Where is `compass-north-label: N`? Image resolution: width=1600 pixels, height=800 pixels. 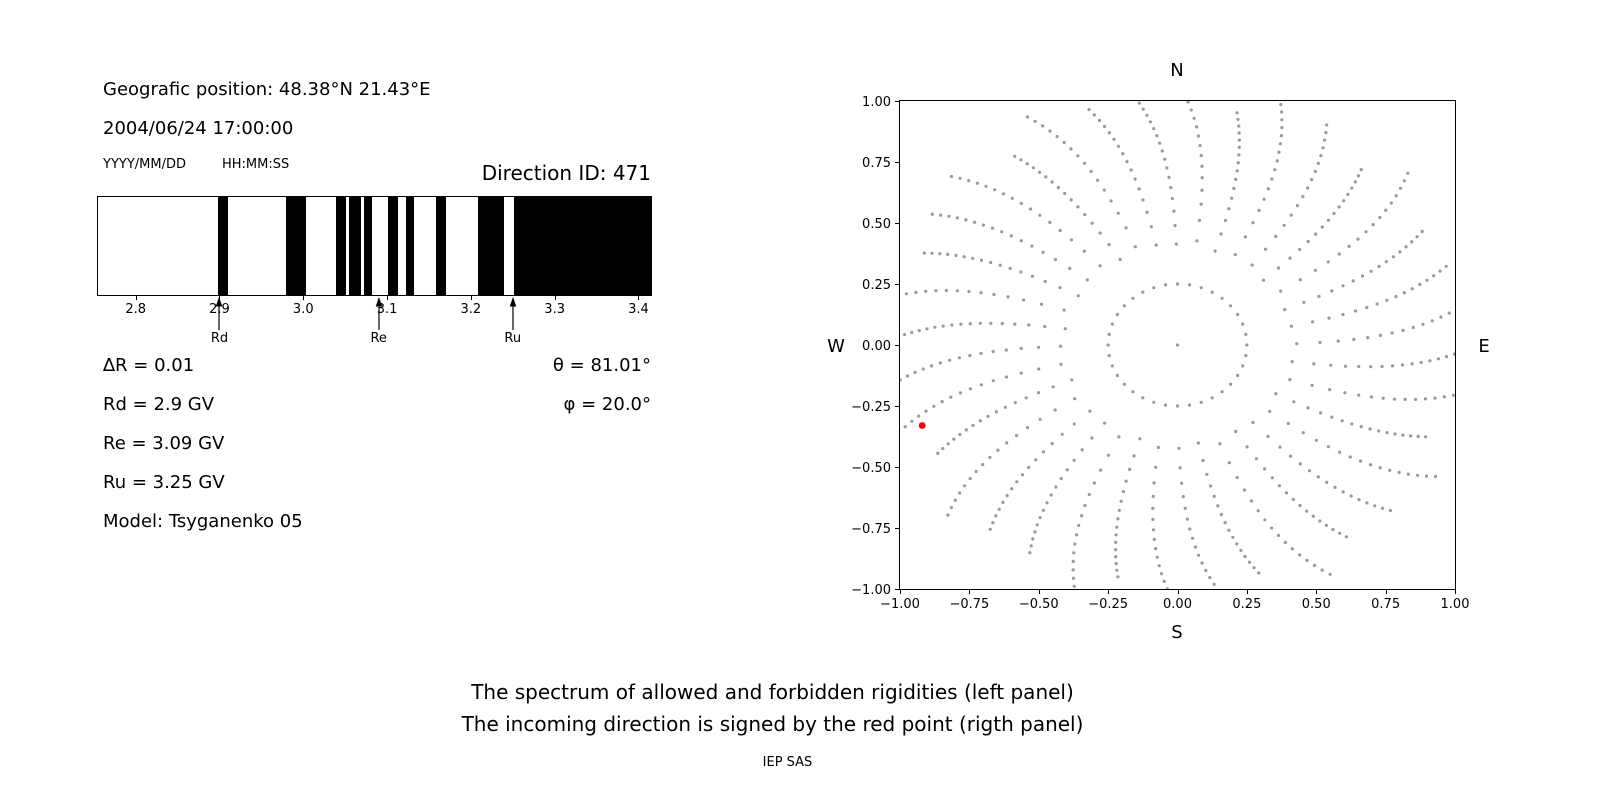 compass-north-label: N is located at coordinates (1177, 70).